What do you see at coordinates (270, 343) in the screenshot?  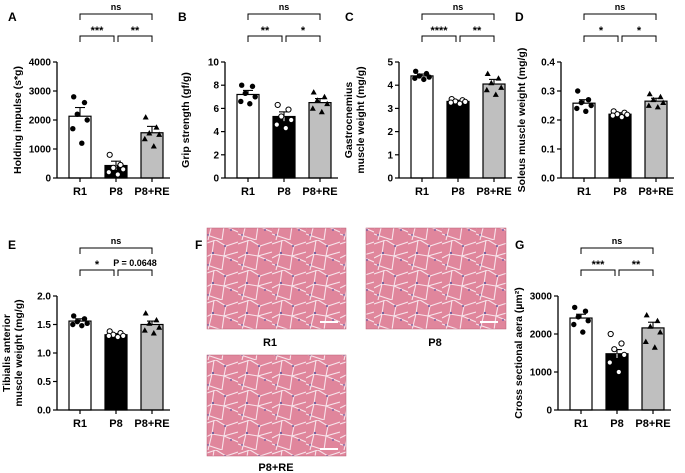 I see `micrograph-label: R1` at bounding box center [270, 343].